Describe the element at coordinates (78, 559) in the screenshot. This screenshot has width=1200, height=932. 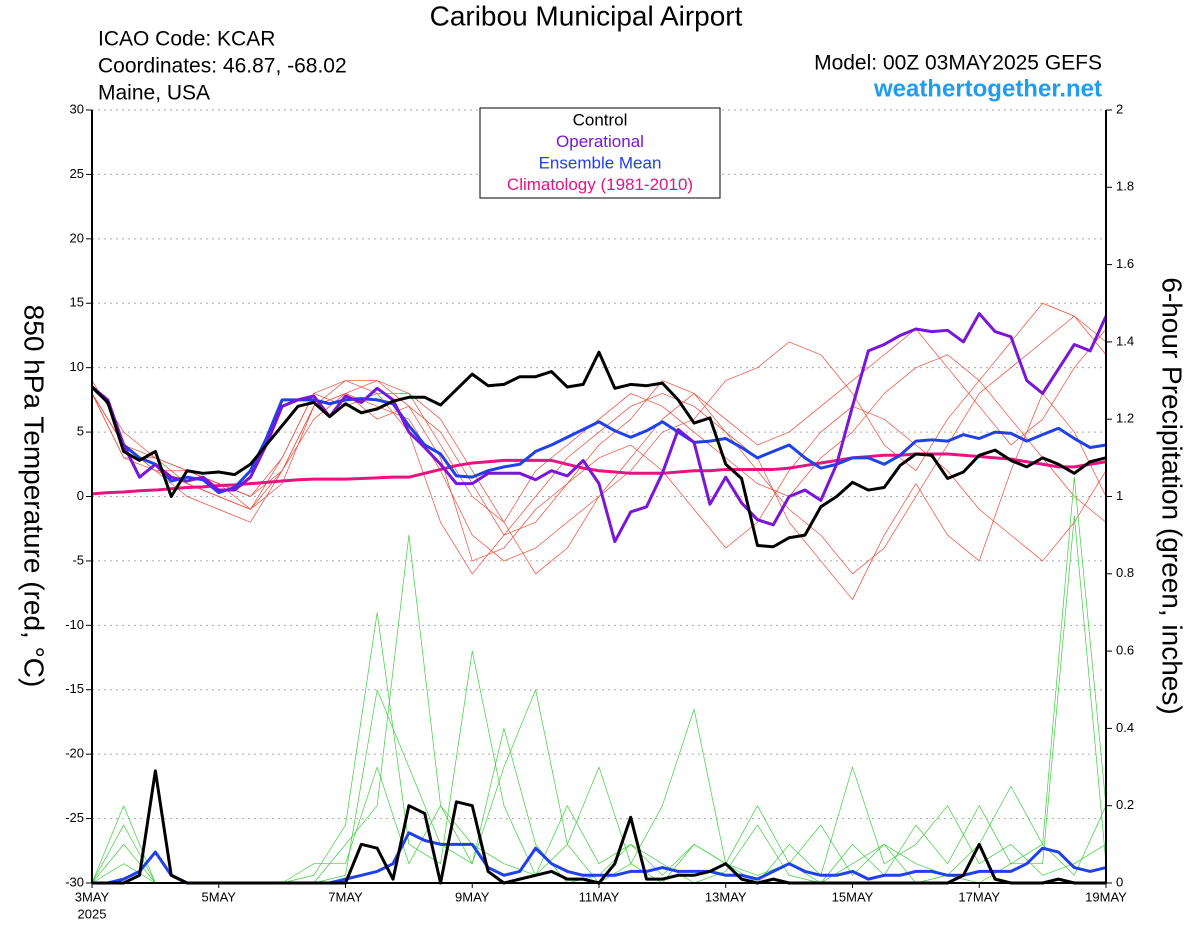
I see `y-tick-label: -5` at that location.